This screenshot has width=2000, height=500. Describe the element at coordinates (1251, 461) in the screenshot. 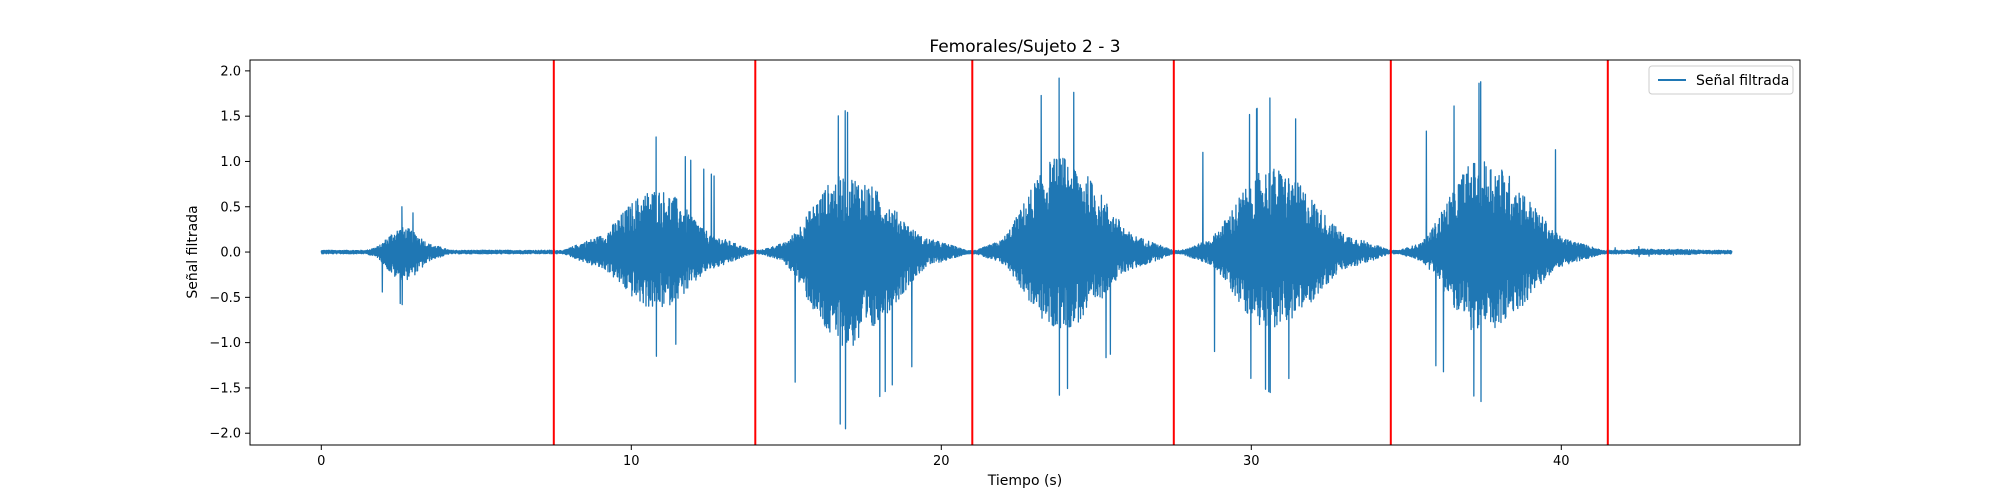

I see `x-tick-label: 30` at that location.